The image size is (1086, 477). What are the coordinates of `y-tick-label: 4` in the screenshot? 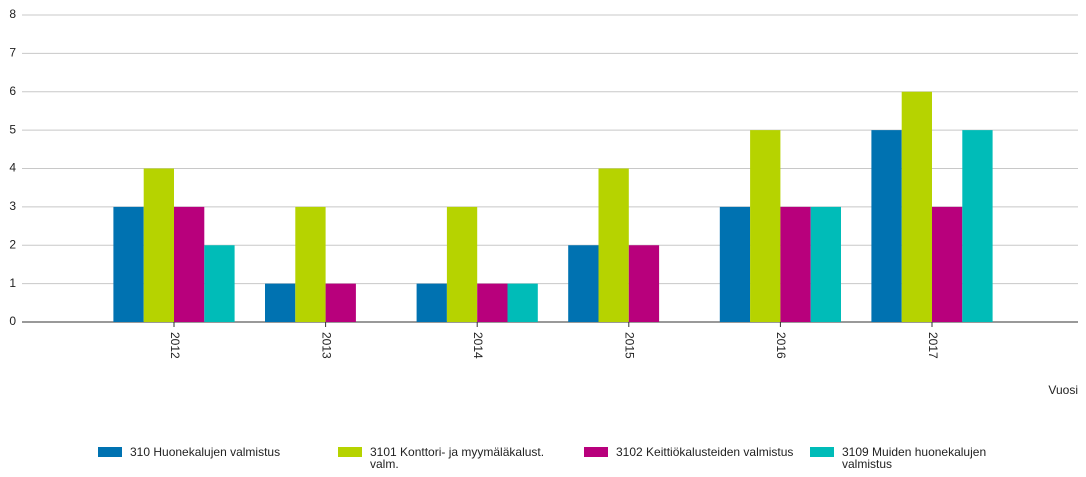 It's located at (12, 168).